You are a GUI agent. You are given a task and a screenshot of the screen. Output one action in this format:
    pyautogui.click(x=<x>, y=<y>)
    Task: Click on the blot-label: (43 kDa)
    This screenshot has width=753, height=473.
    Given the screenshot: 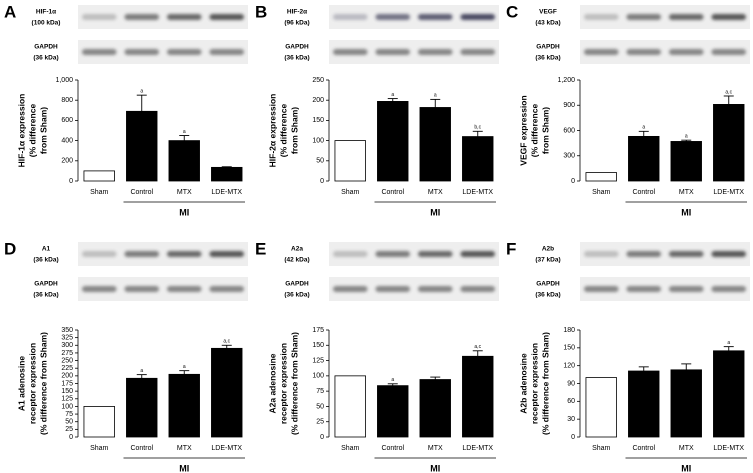 What is the action you would take?
    pyautogui.click(x=547, y=23)
    